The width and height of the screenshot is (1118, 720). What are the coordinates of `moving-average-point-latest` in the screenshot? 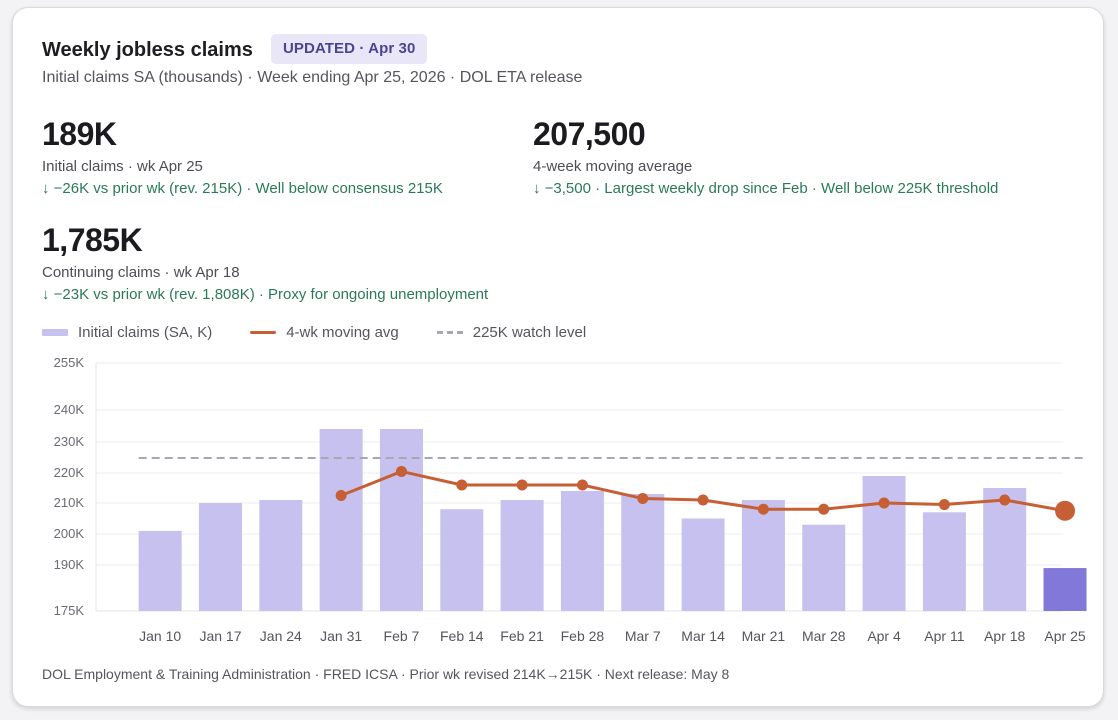 It's located at (1065, 510).